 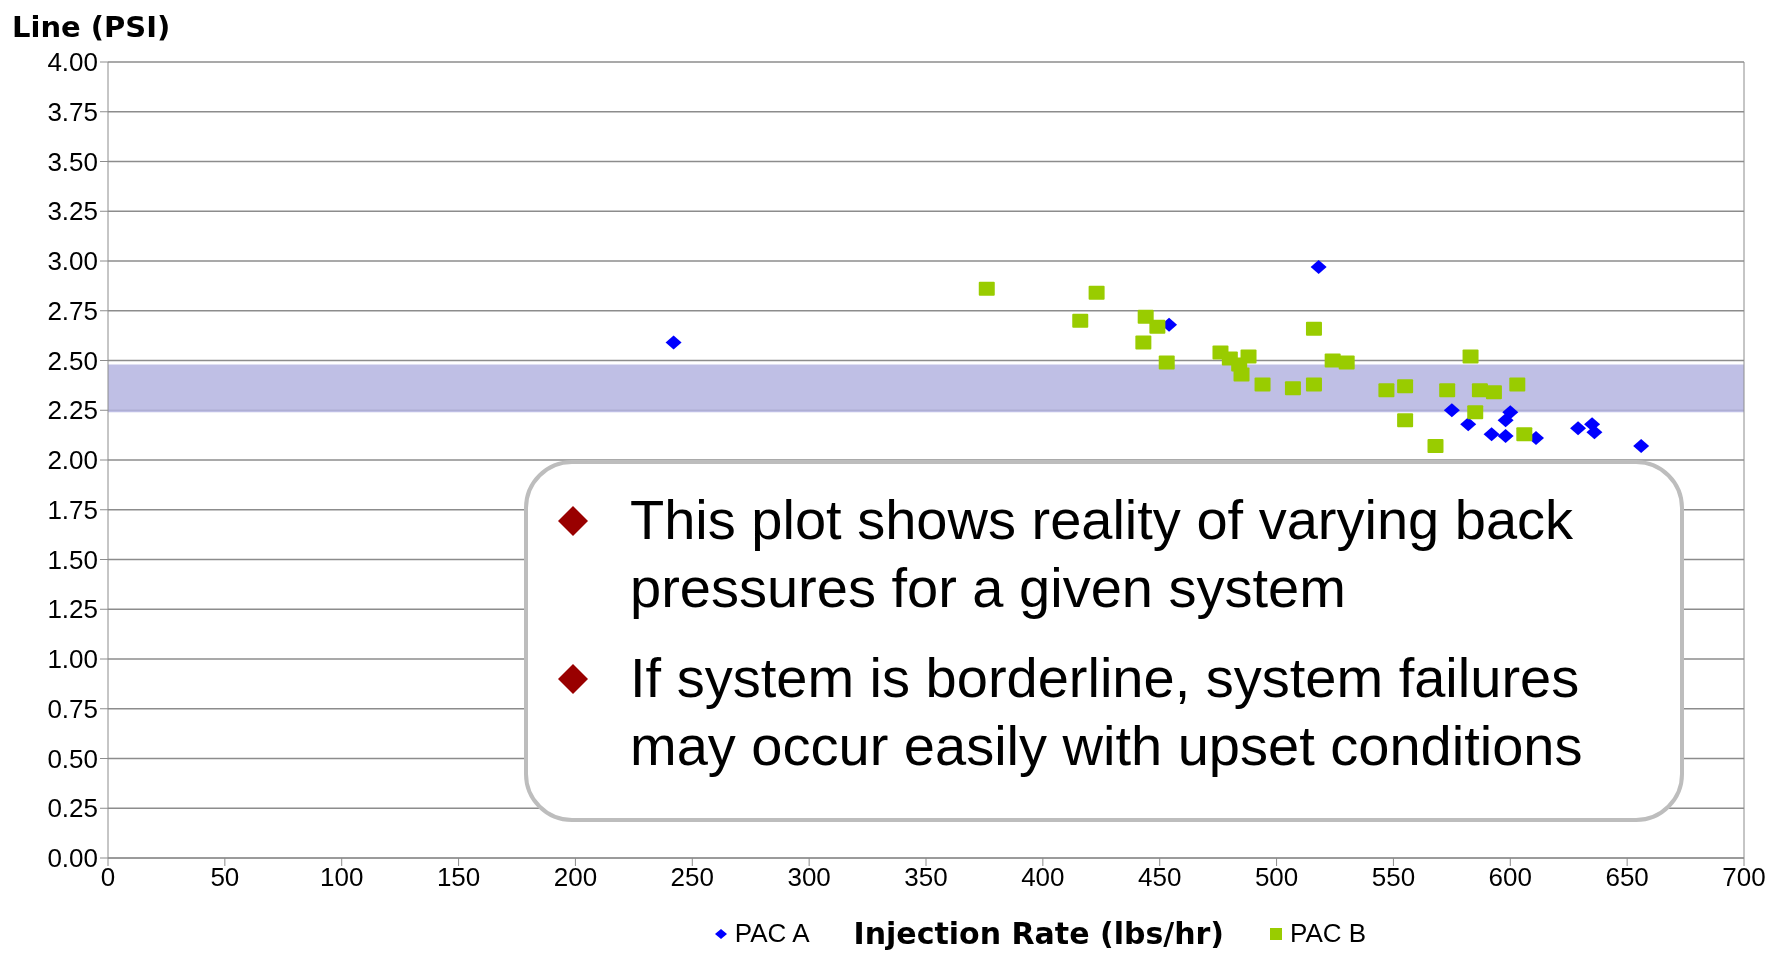 I want to click on y-tick-label: 3.00, so click(x=72, y=261).